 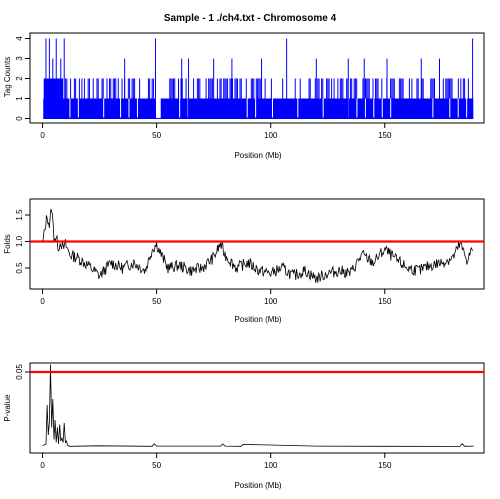 I want to click on y-axis-label: Folds, so click(x=7, y=244).